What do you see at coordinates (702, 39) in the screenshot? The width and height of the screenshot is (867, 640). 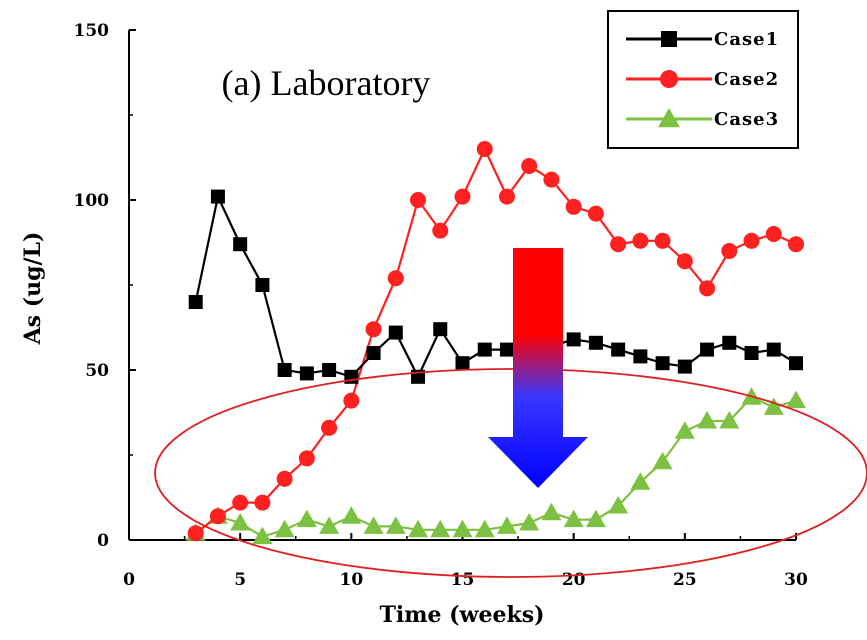 I see `legend-entry-case1: Case1` at bounding box center [702, 39].